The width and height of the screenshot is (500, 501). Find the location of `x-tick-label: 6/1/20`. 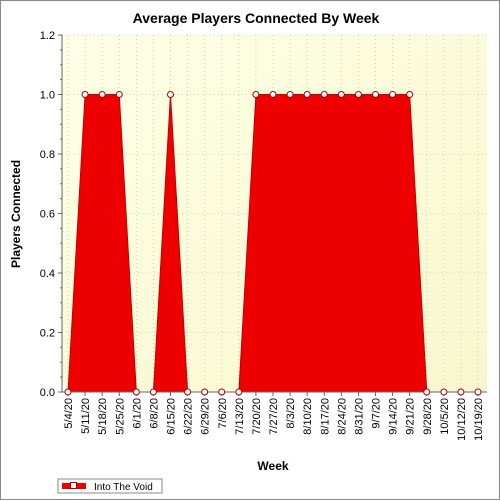

x-tick-label: 6/1/20 is located at coordinates (137, 413).